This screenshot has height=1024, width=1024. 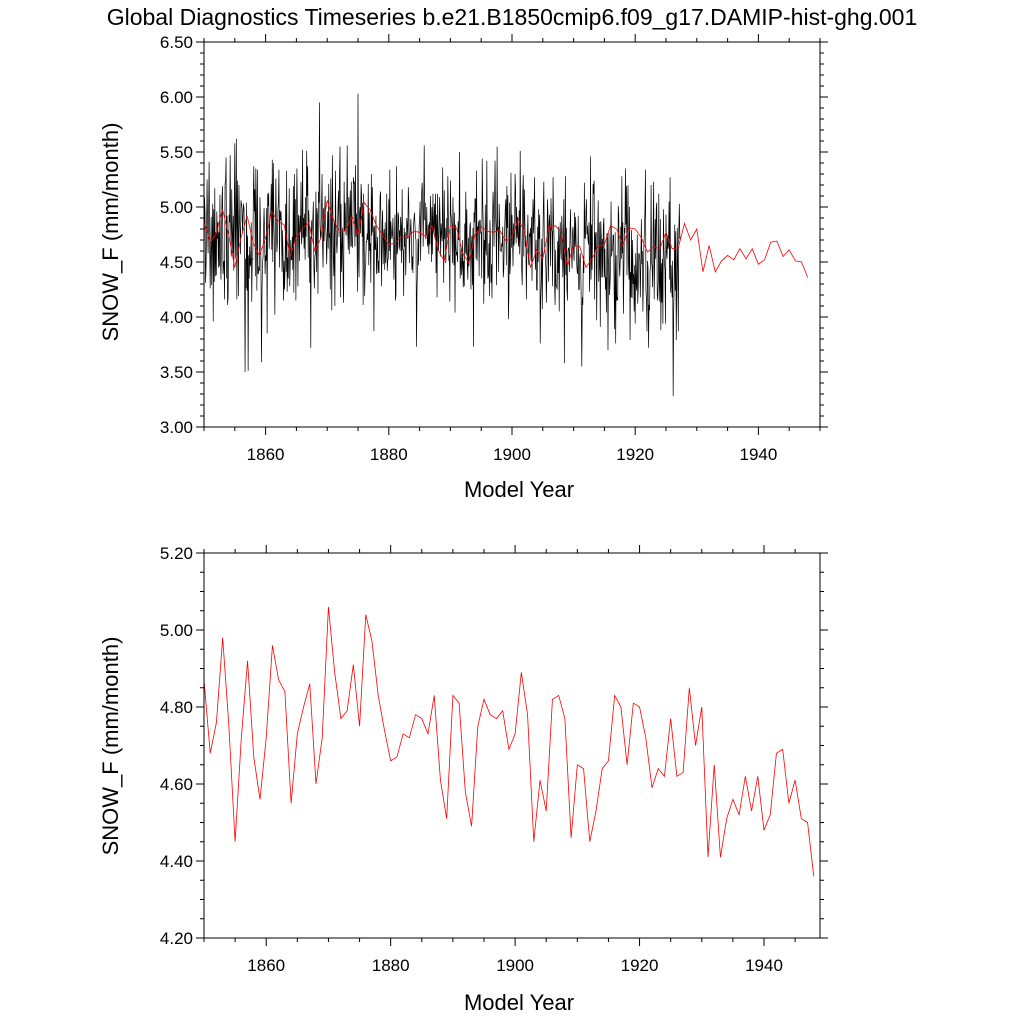 I want to click on y-tick-label: 4.50, so click(x=176, y=262).